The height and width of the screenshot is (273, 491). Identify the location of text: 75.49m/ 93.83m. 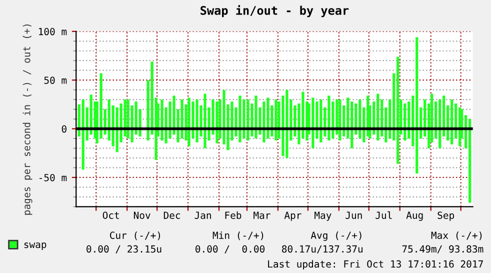
(443, 249).